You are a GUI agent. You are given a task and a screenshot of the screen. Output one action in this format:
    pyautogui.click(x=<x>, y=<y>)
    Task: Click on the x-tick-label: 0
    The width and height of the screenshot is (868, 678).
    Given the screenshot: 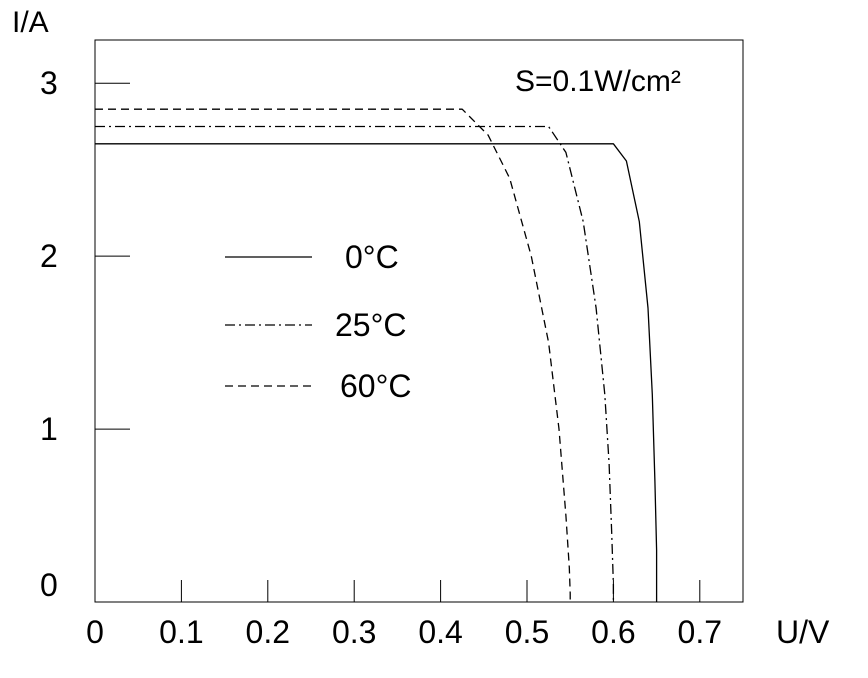 What is the action you would take?
    pyautogui.click(x=95, y=632)
    